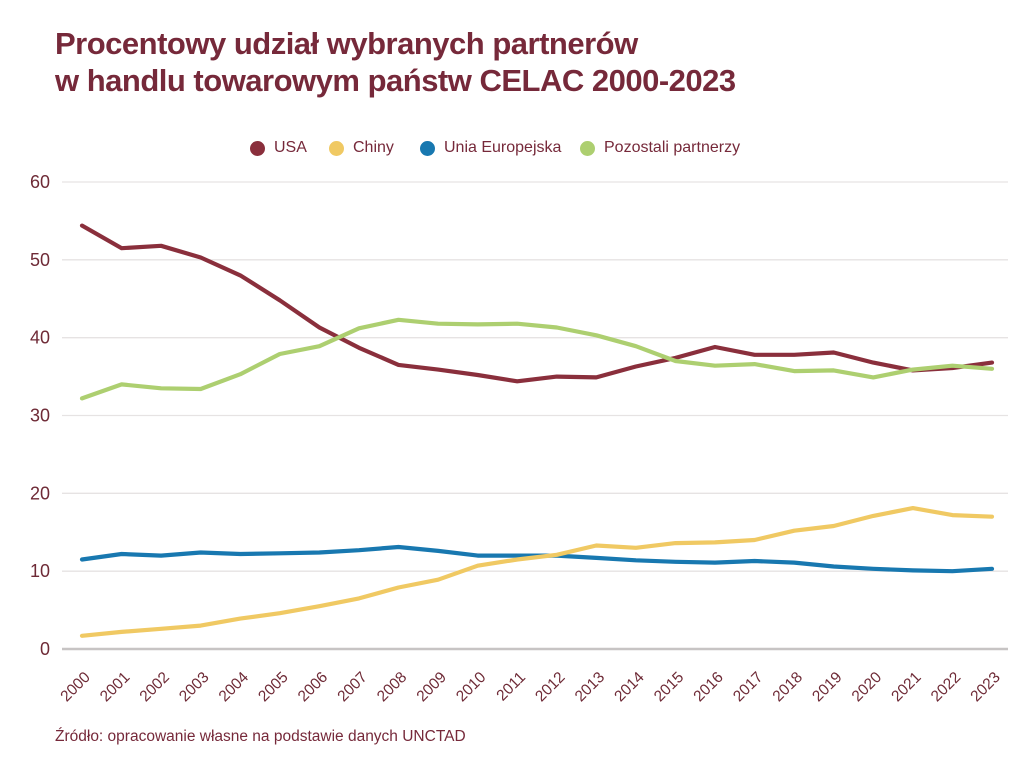  Describe the element at coordinates (352, 687) in the screenshot. I see `x-axis-tick-label: 2007` at that location.